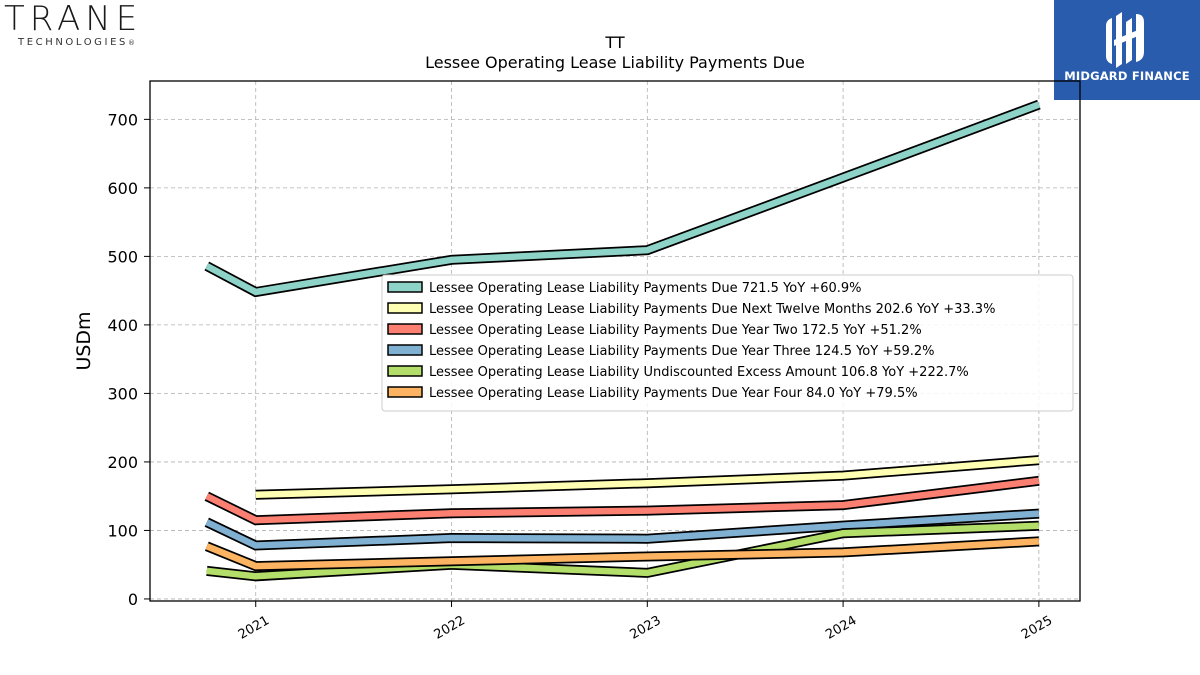 Image resolution: width=1200 pixels, height=675 pixels. What do you see at coordinates (122, 256) in the screenshot?
I see `y-tick-label: 500` at bounding box center [122, 256].